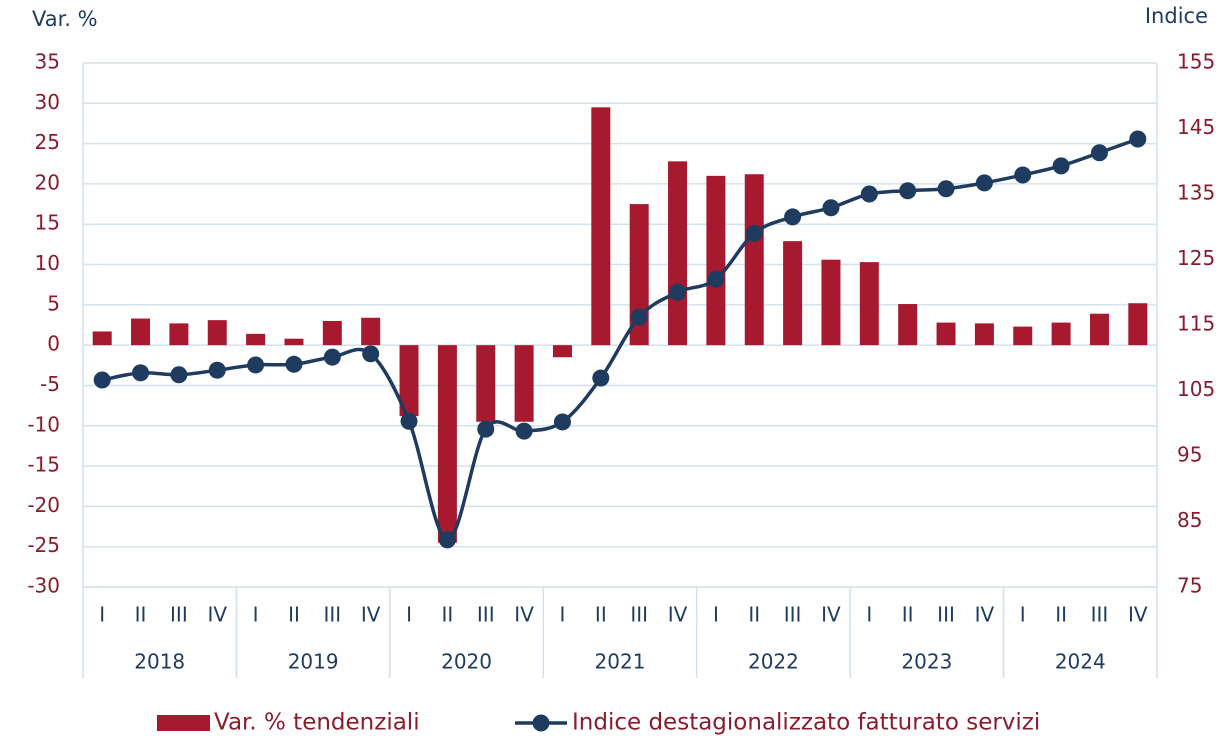 This screenshot has height=736, width=1219. Describe the element at coordinates (1189, 586) in the screenshot. I see `y2-tick-label: 75` at that location.